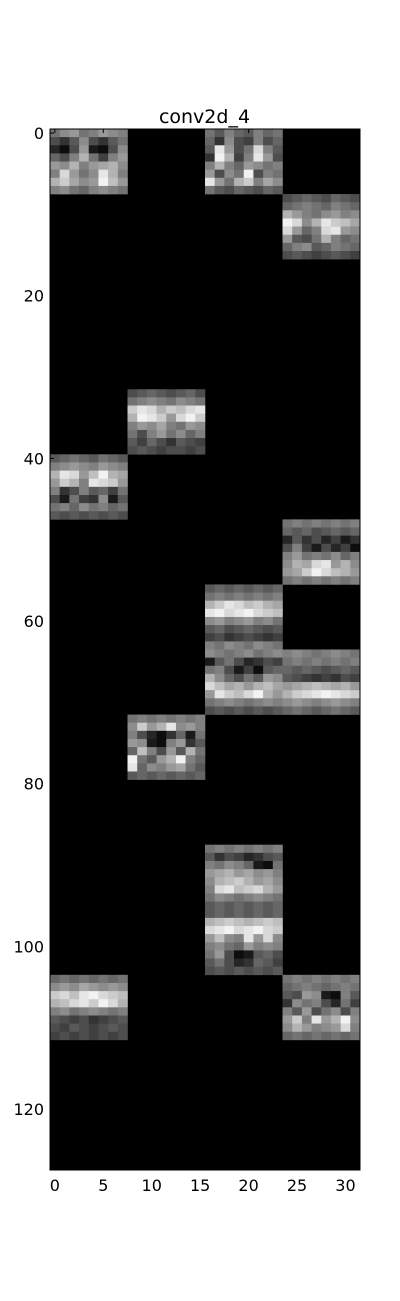 The image size is (400, 1301). I want to click on x-tick-label: 5, so click(103, 1185).